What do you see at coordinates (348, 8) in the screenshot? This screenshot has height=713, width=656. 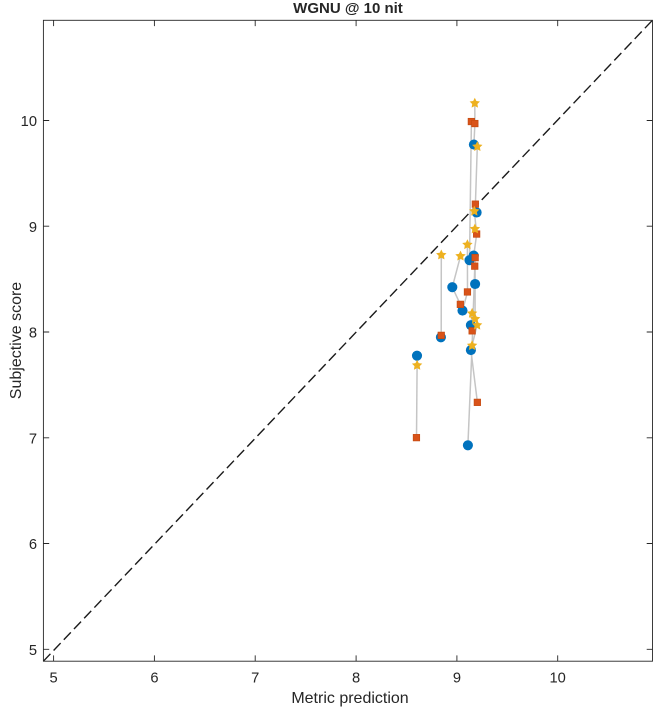 I see `svg-text: WGNU @ 10 nit` at bounding box center [348, 8].